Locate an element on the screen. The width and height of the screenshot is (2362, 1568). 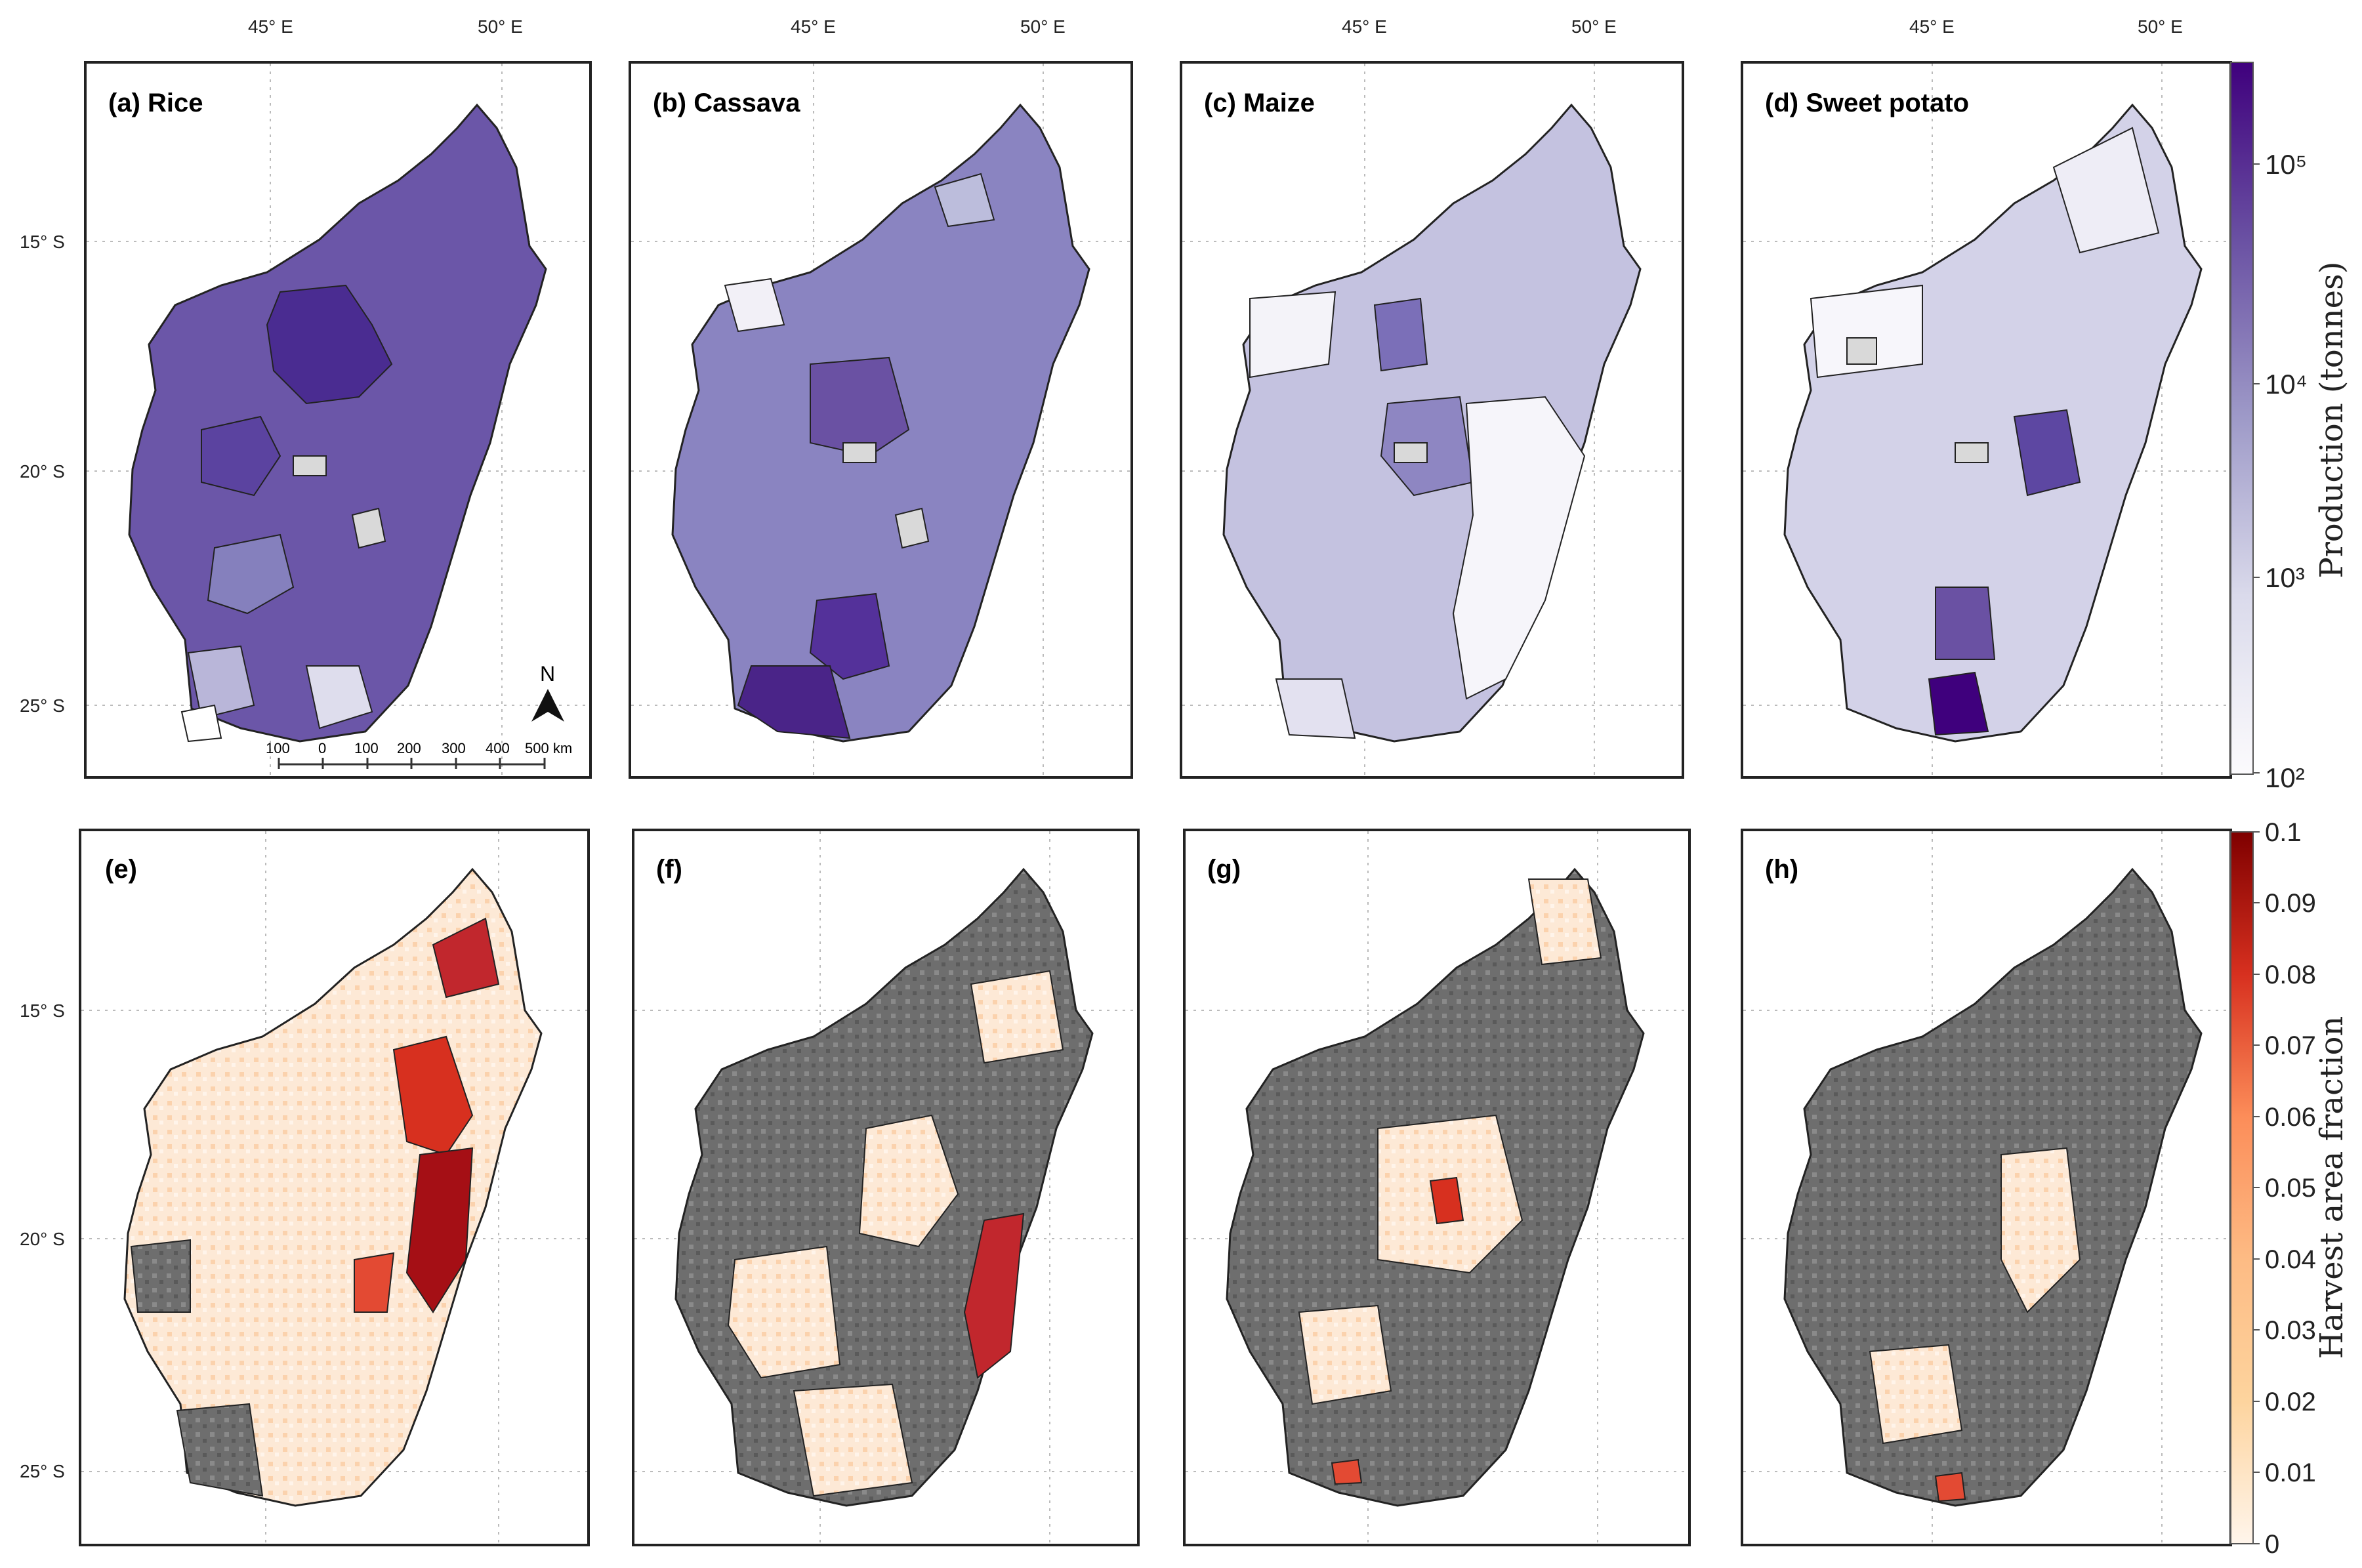
panel-e: (e) is located at coordinates (334, 1187).